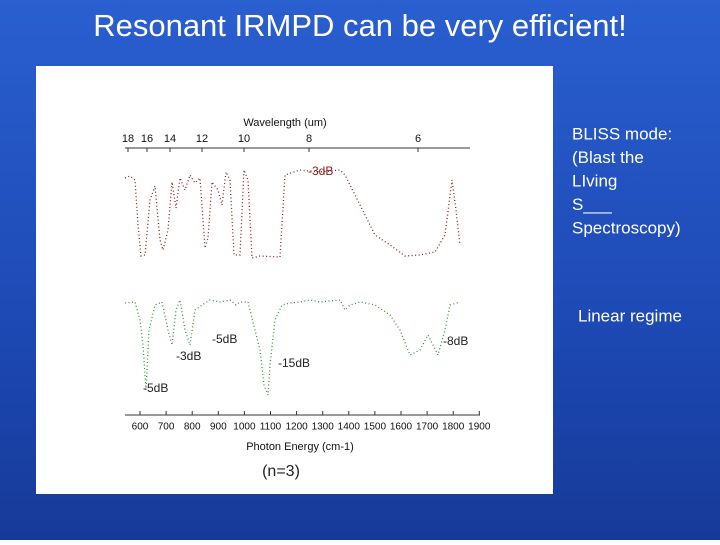 The height and width of the screenshot is (545, 720). What do you see at coordinates (300, 447) in the screenshot?
I see `bottom-axis-label: Photon Energy (cm-1)` at bounding box center [300, 447].